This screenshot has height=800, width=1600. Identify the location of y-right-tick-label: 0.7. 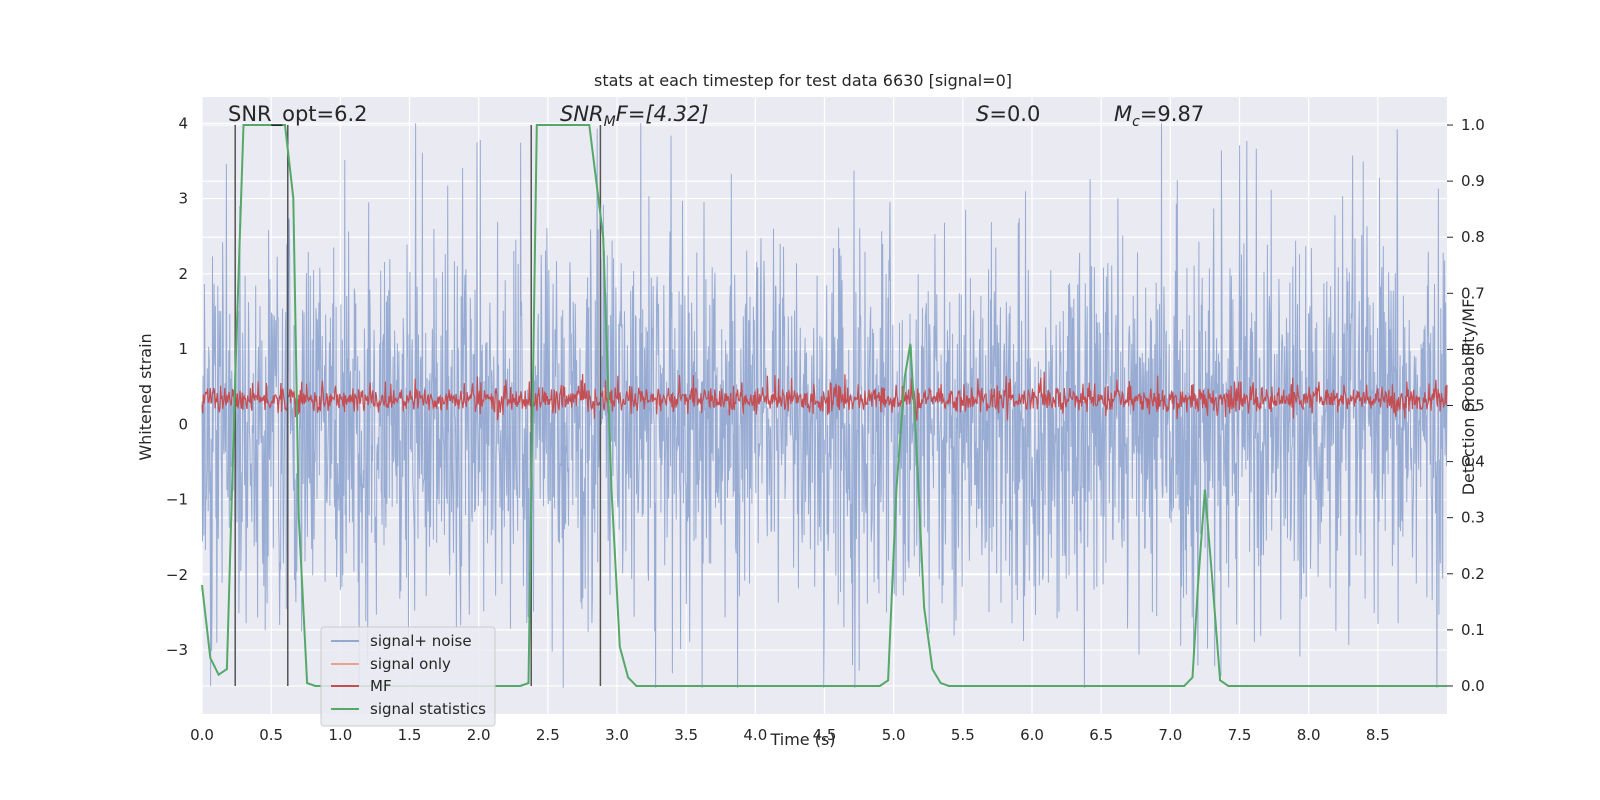
(1473, 293).